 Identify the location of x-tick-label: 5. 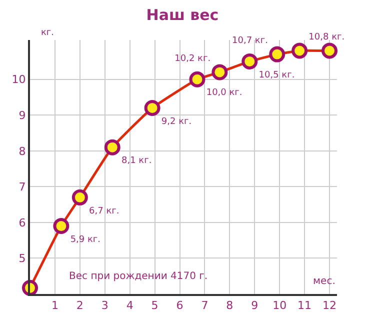
(154, 305).